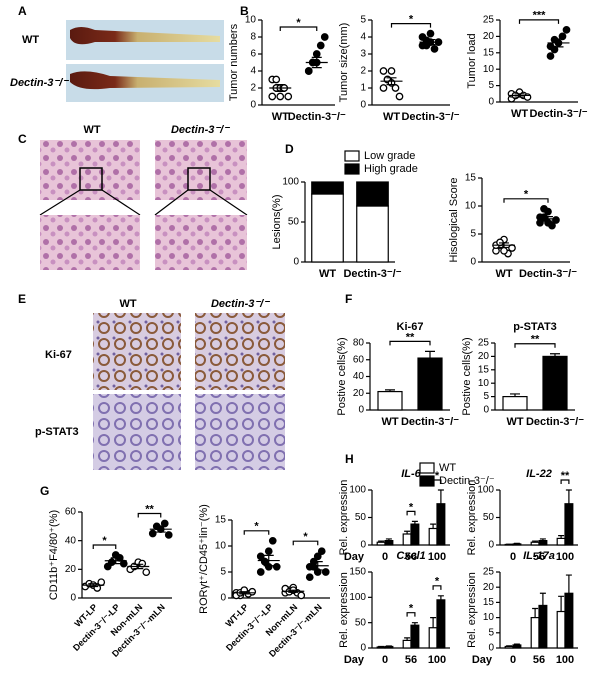 This screenshot has height=673, width=607. What do you see at coordinates (22, 299) in the screenshot?
I see `panel-letter: E` at bounding box center [22, 299].